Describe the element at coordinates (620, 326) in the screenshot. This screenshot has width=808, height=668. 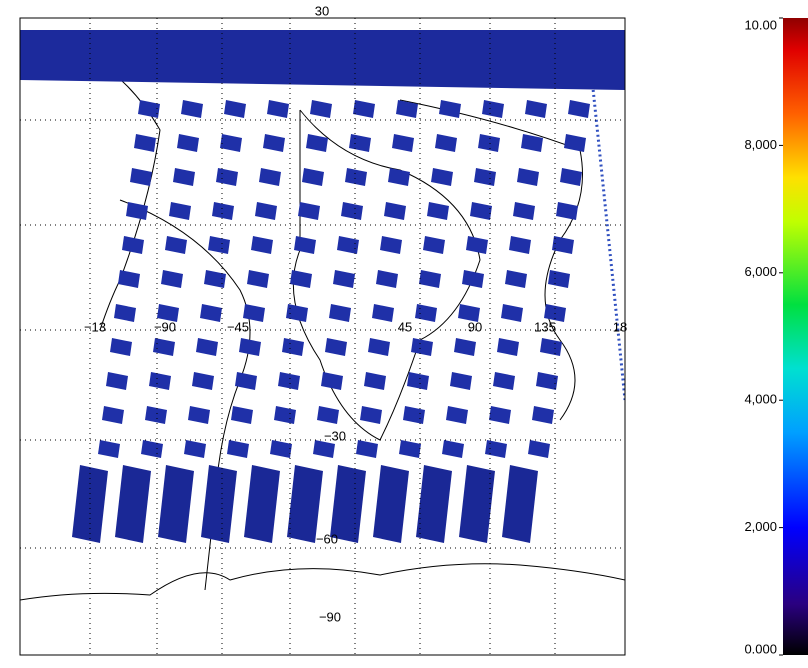
I see `lon-label: 18` at that location.